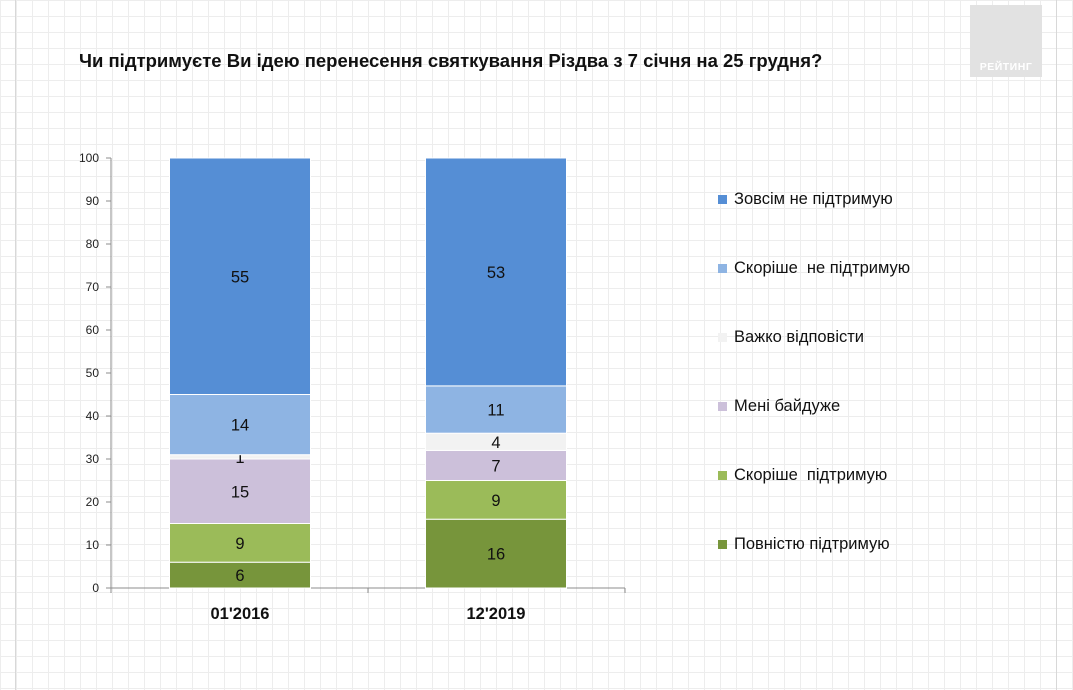 This screenshot has width=1073, height=690. Describe the element at coordinates (496, 555) in the screenshot. I see `data-label: 16` at that location.